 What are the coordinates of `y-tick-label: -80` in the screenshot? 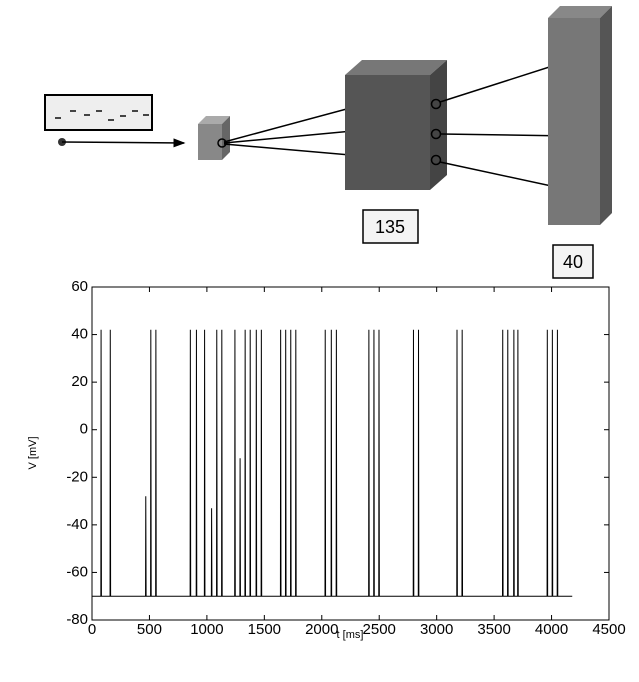 It's located at (77, 619).